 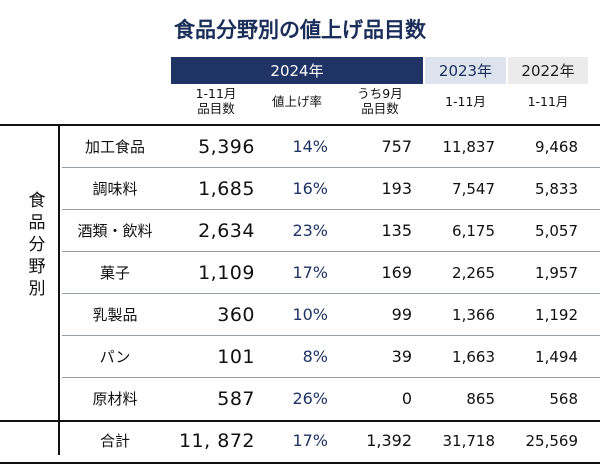 What do you see at coordinates (465, 70) in the screenshot?
I see `header-2023: 2023年` at bounding box center [465, 70].